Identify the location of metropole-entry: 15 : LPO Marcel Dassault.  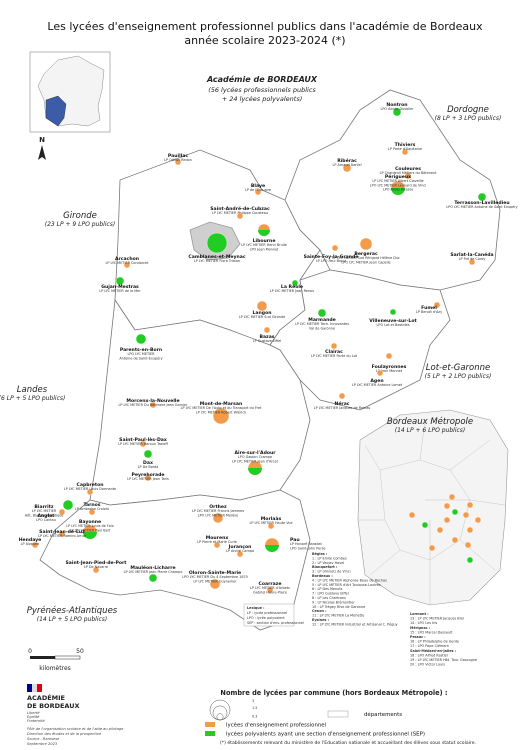
(431, 632).